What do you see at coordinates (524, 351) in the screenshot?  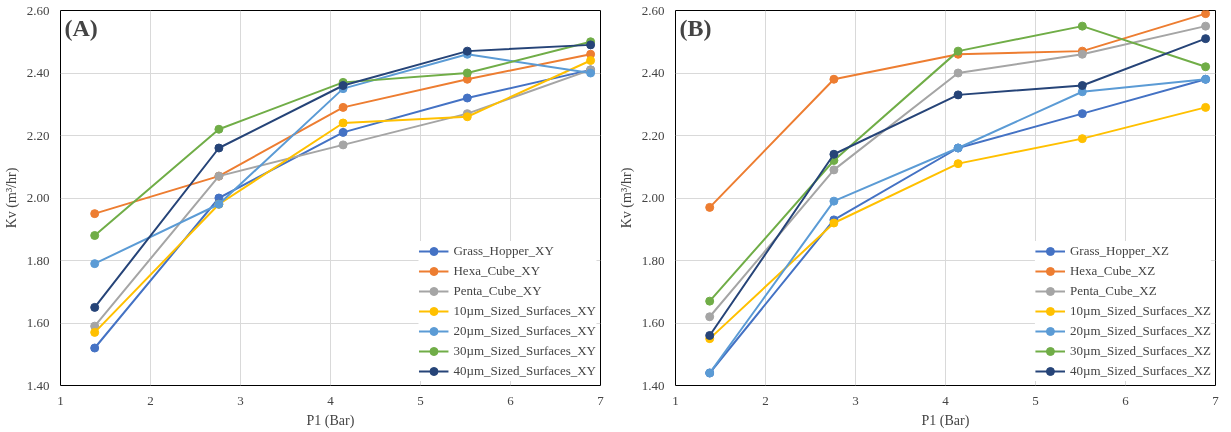 I see `legend-label: 30µm_Sized_Surfaces_XY` at bounding box center [524, 351].